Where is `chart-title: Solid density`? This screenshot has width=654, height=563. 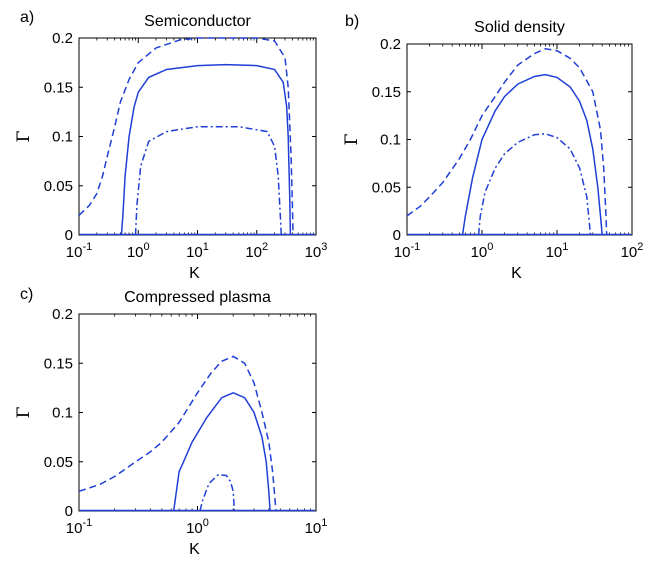 chart-title: Solid density is located at coordinates (519, 27).